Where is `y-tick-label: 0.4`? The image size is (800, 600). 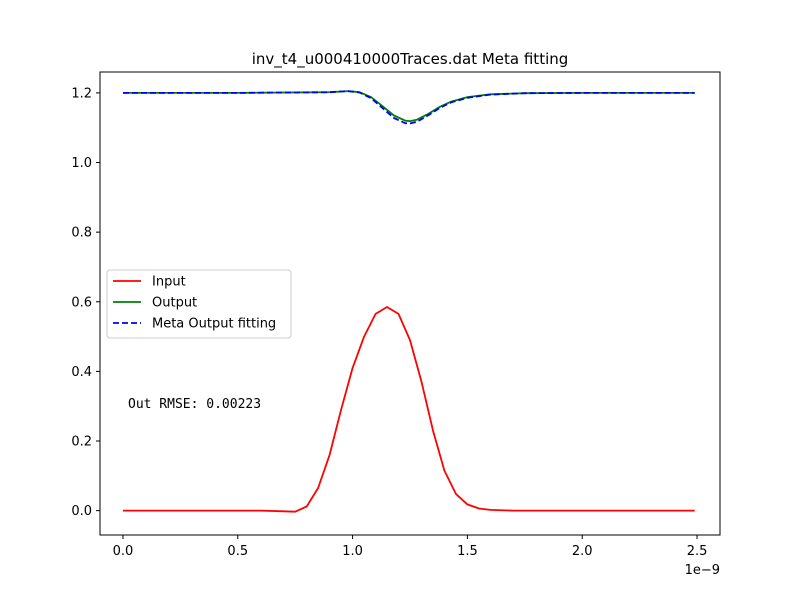 y-tick-label: 0.4 is located at coordinates (81, 372).